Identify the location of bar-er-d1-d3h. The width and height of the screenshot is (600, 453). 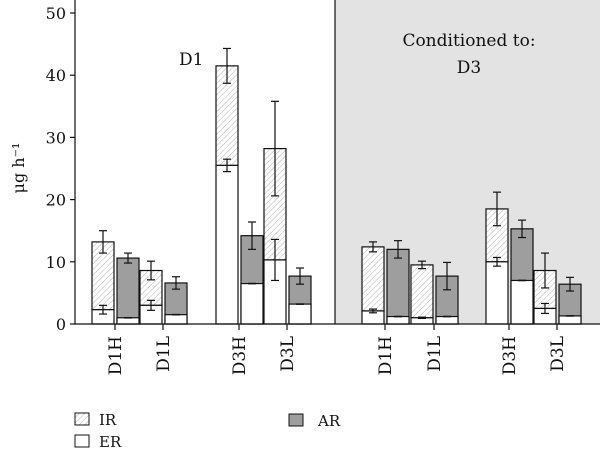
(227, 244).